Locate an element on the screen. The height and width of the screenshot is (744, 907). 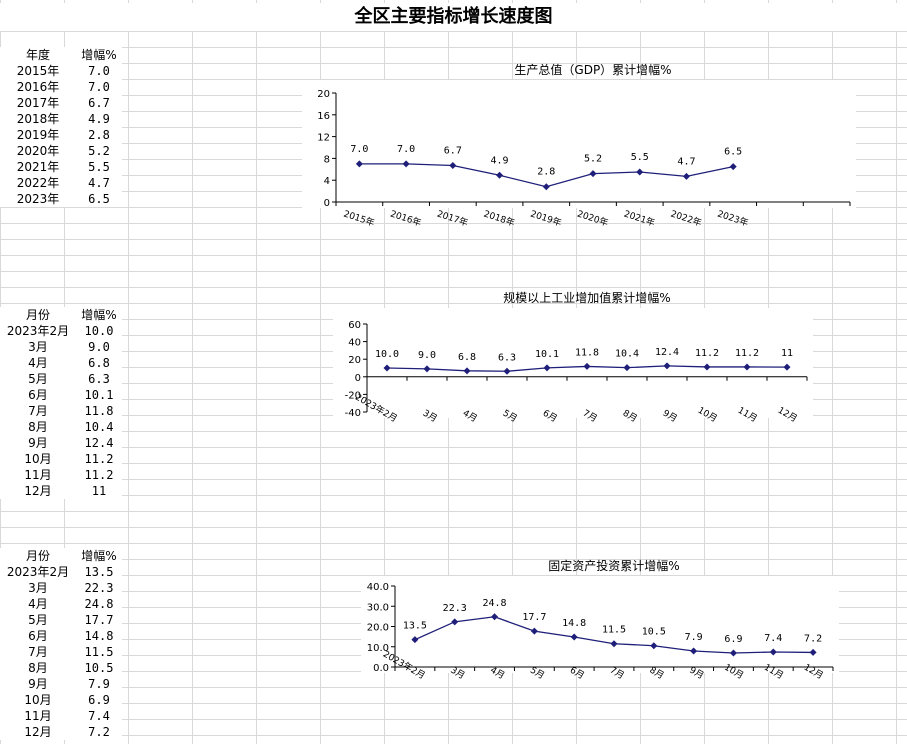
y-tick-label: 40.0 is located at coordinates (378, 587).